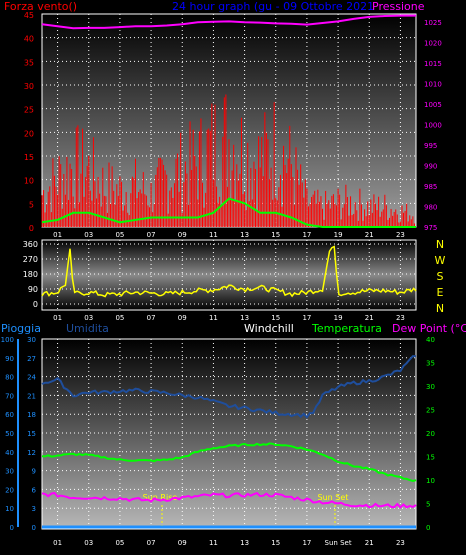 The height and width of the screenshot is (555, 466). What do you see at coordinates (428, 505) in the screenshot?
I see `temperature-axis-tick: 5` at bounding box center [428, 505].